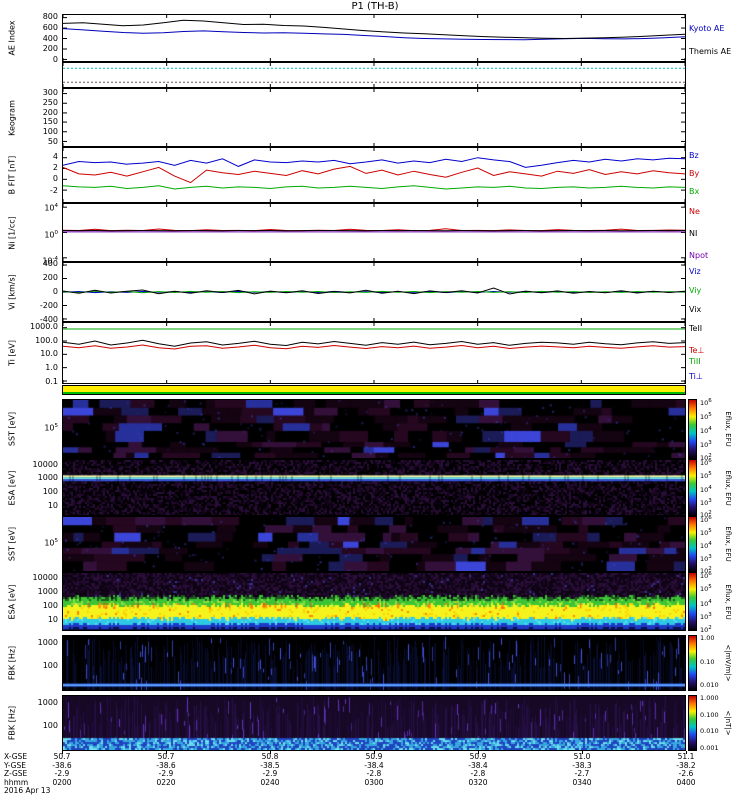  I want to click on series-teii, so click(374, 343).